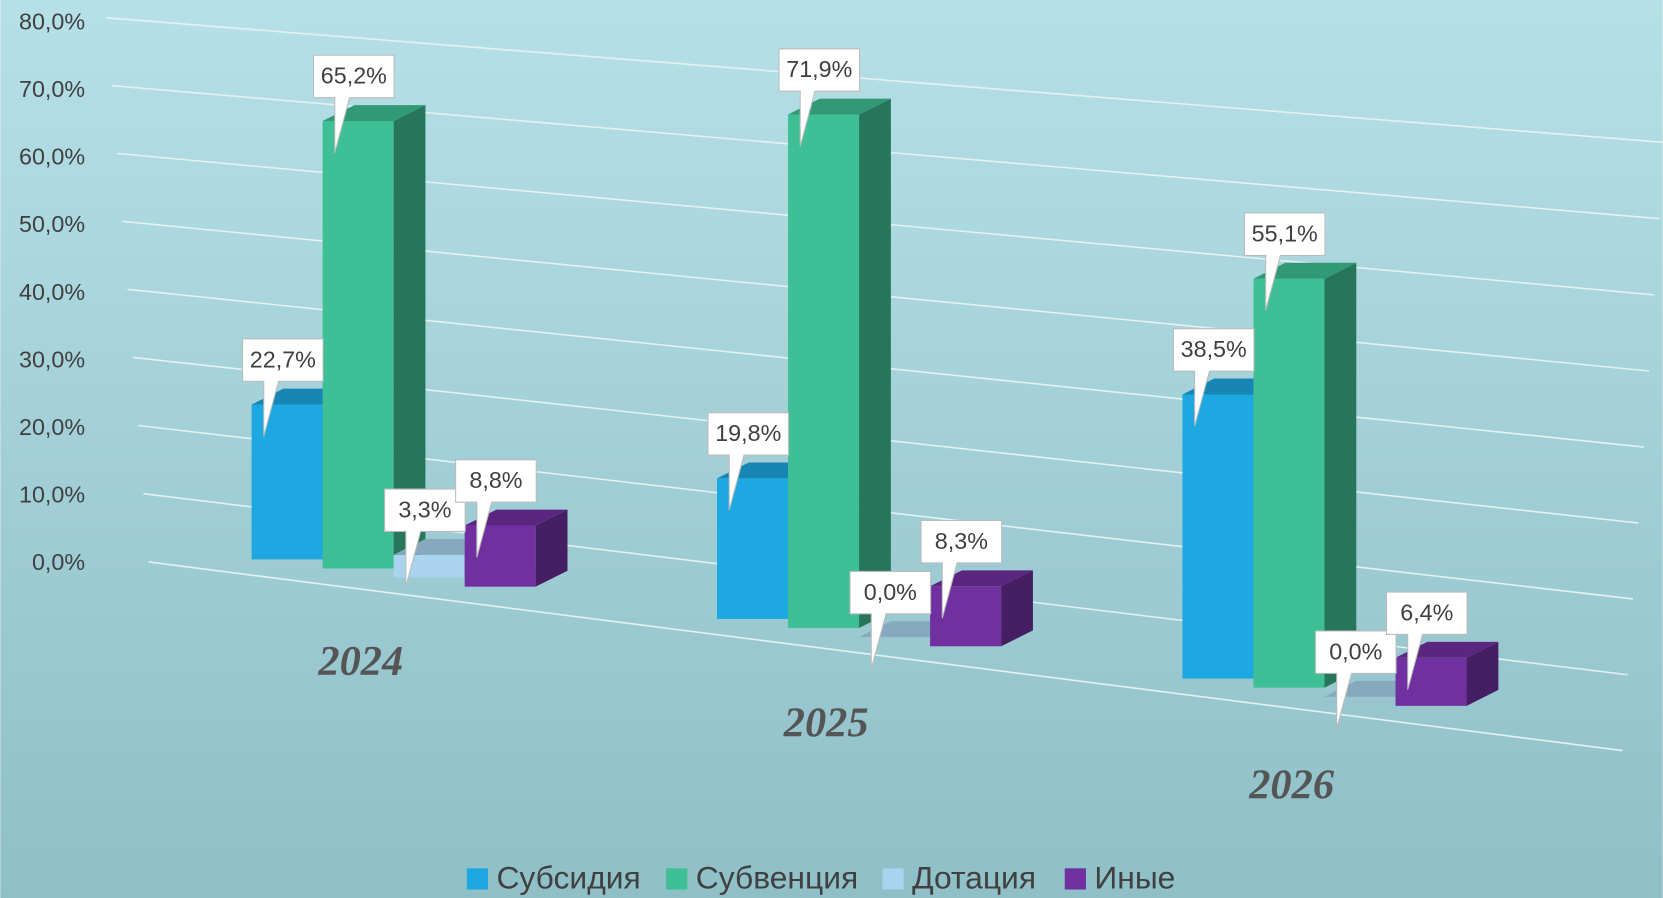  I want to click on data-callout: 65,2%, so click(354, 103).